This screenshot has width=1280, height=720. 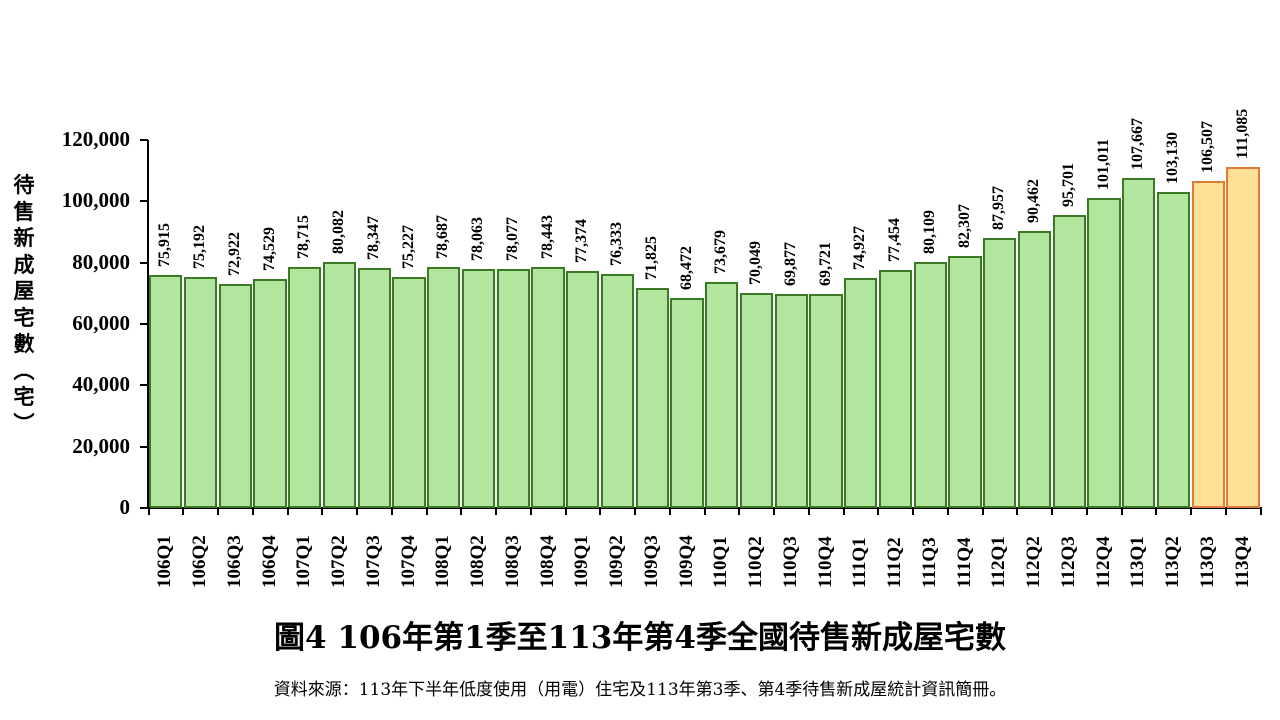 What do you see at coordinates (895, 240) in the screenshot?
I see `value-label: 77,454` at bounding box center [895, 240].